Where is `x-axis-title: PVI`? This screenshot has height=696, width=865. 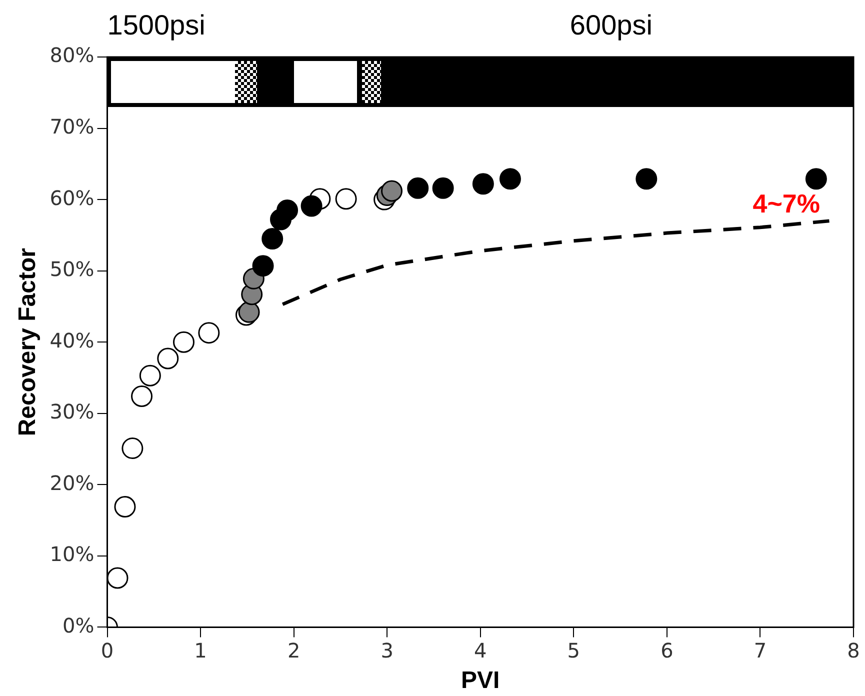 x-axis-title: PVI is located at coordinates (480, 680).